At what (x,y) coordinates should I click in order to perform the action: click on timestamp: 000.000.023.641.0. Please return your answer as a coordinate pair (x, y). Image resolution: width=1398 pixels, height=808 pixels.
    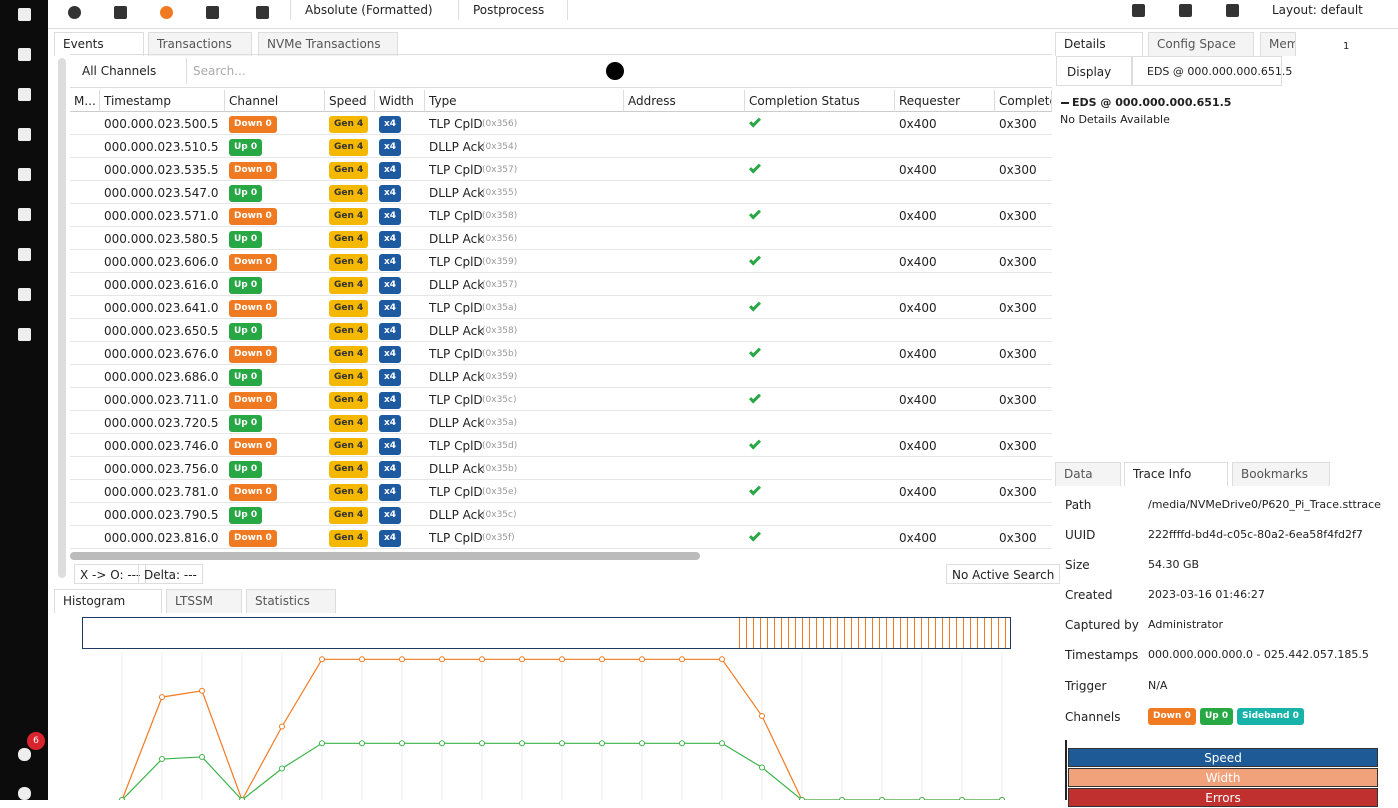
    Looking at the image, I should click on (161, 308).